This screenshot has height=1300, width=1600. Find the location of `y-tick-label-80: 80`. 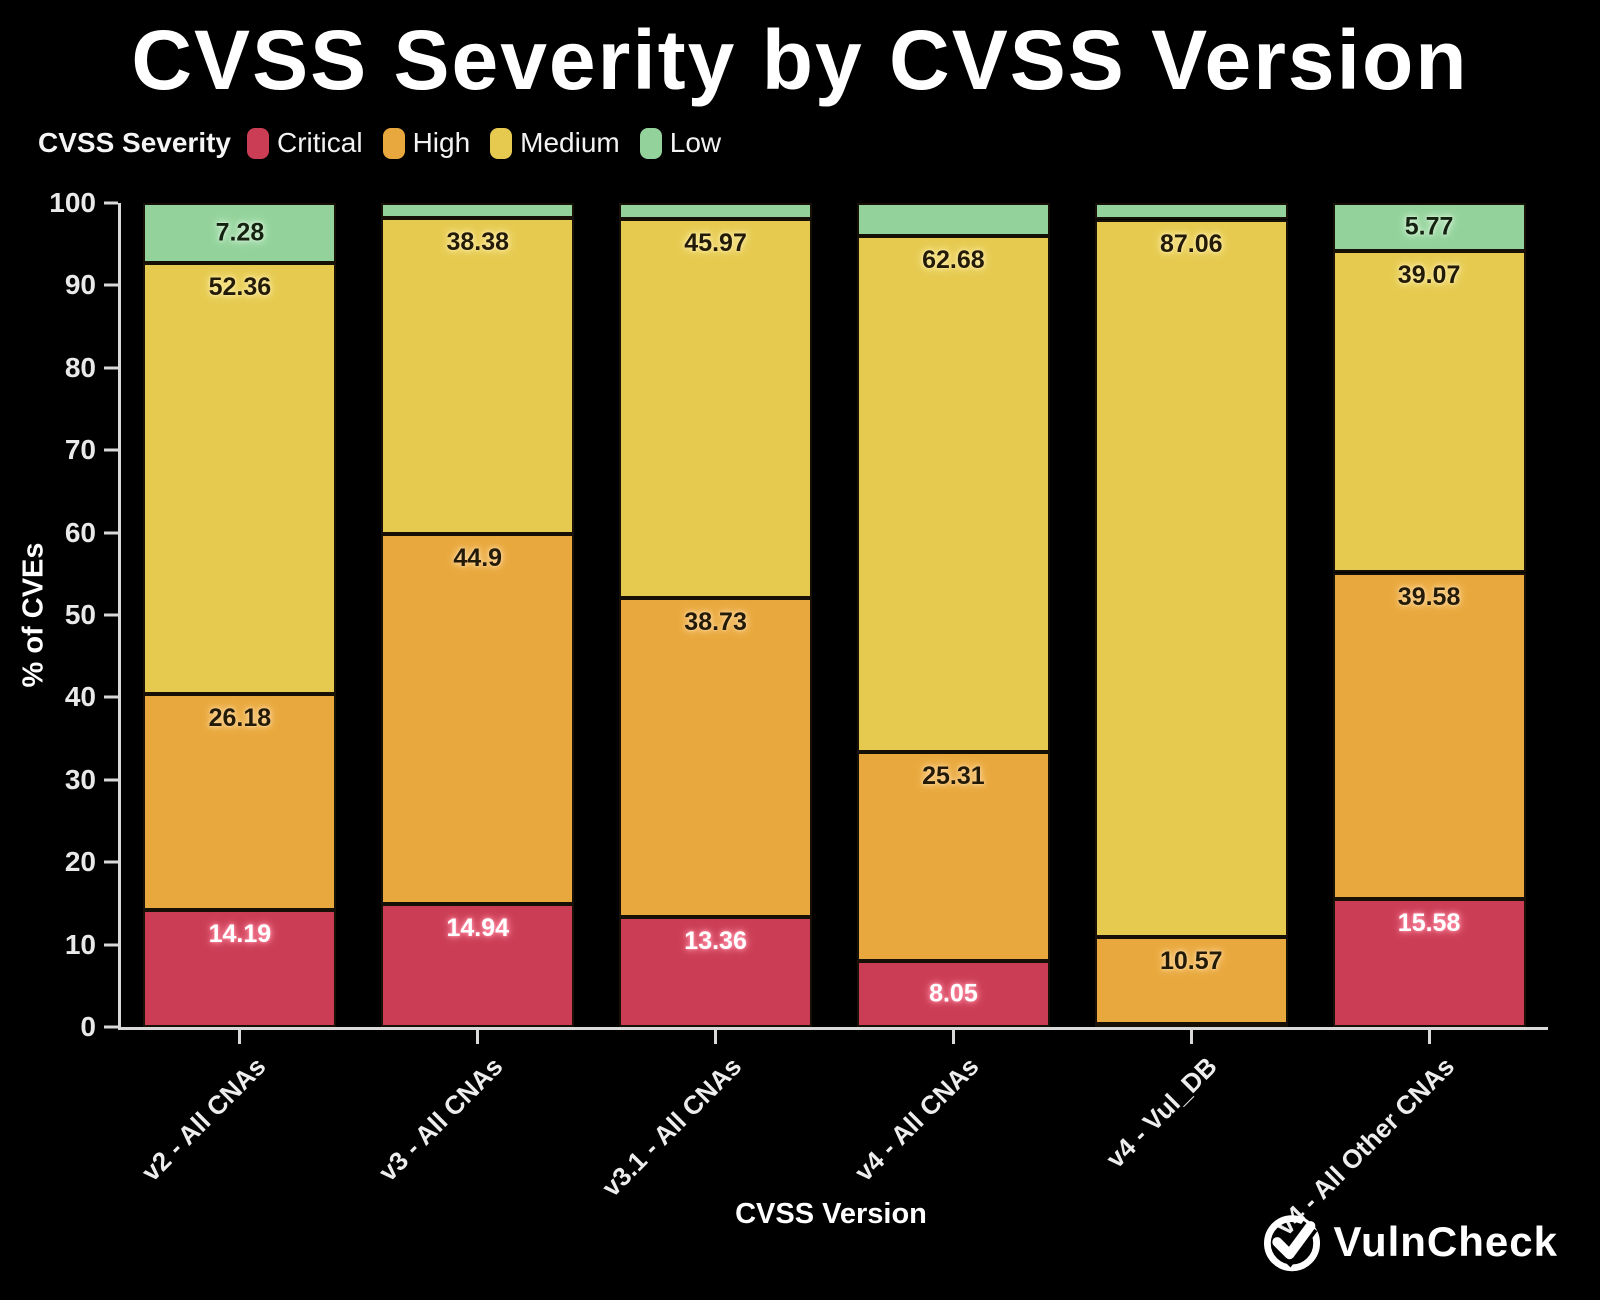

y-tick-label-80: 80 is located at coordinates (80, 367).